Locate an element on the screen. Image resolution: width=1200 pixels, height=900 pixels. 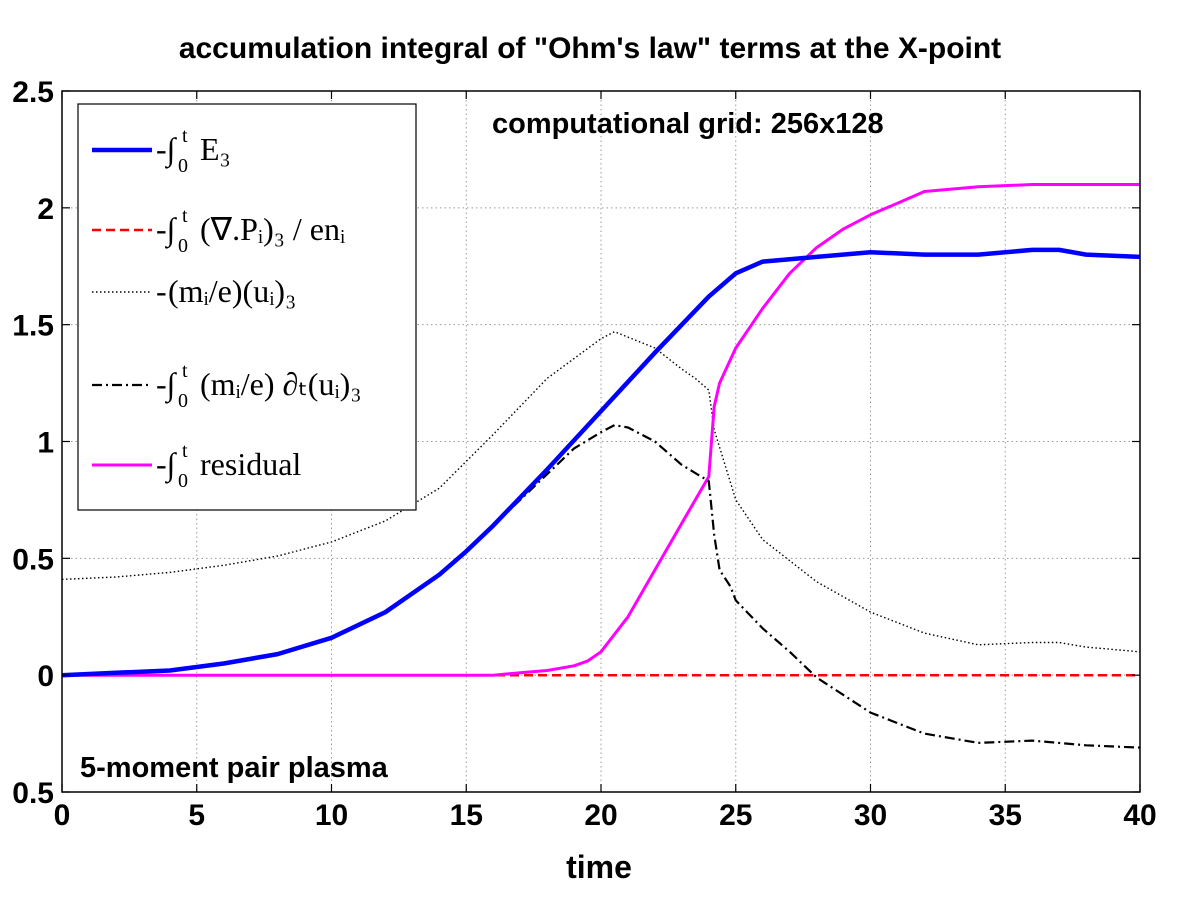
legend-sup-3: t is located at coordinates (185, 371).